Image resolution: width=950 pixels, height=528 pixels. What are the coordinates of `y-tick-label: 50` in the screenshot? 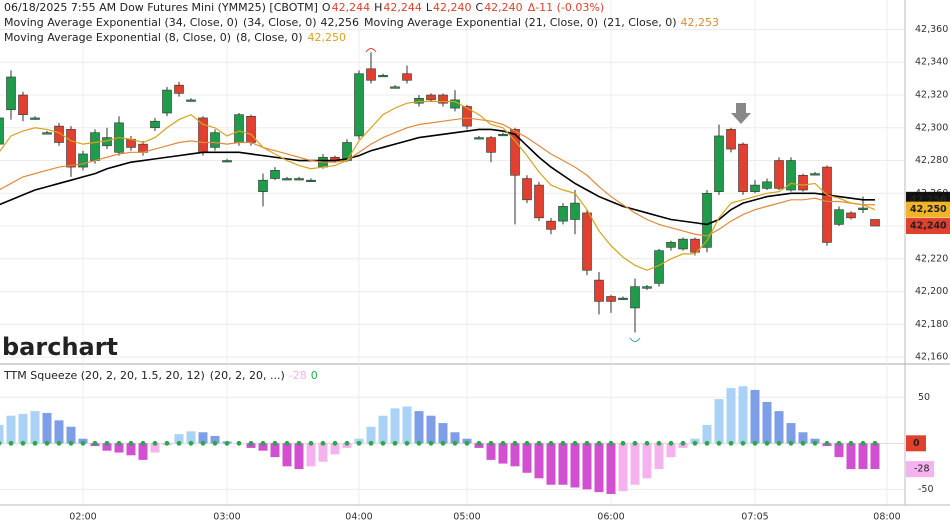 It's located at (924, 397).